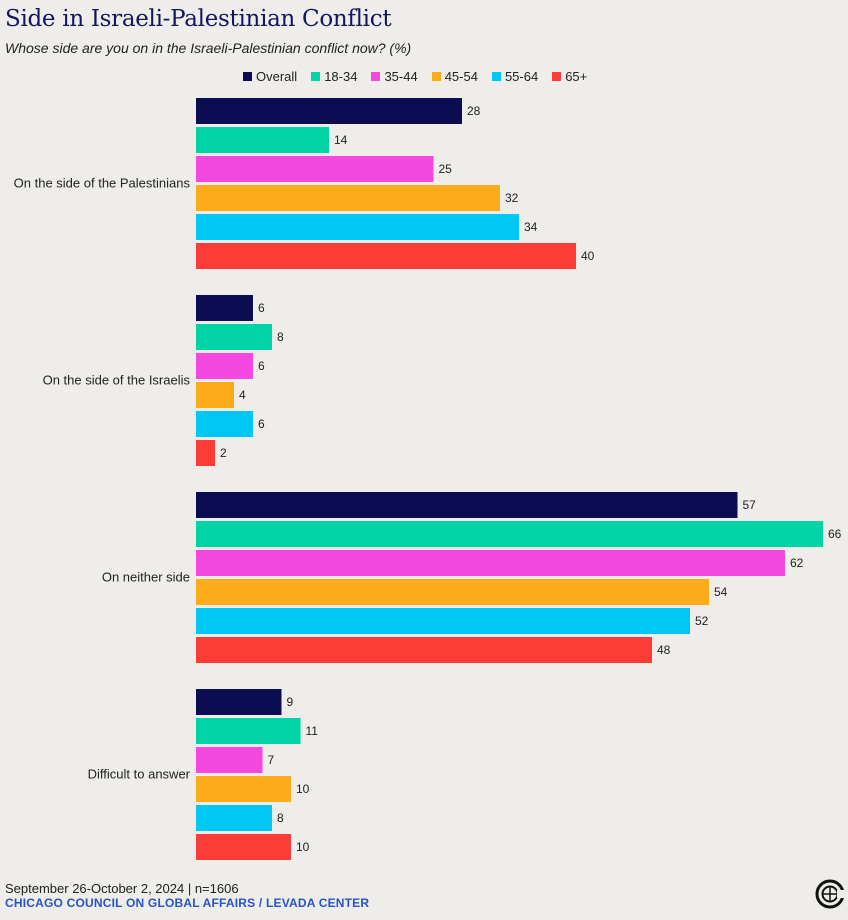 The width and height of the screenshot is (848, 920). Describe the element at coordinates (461, 76) in the screenshot. I see `legend-label: 45-54` at that location.